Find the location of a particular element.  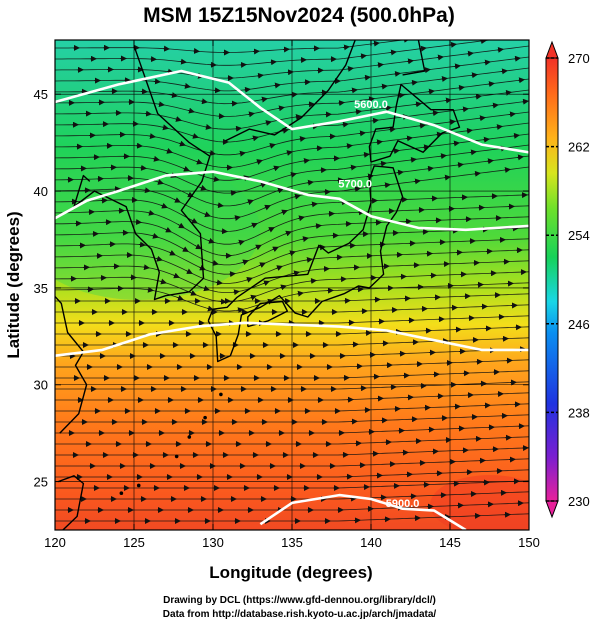

y-tick-label: 25 is located at coordinates (41, 482).